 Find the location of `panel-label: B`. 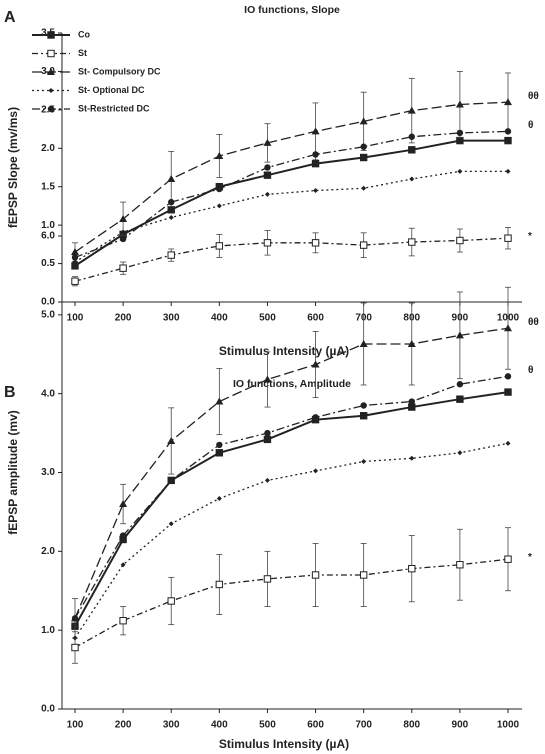

panel-label: B is located at coordinates (10, 392).